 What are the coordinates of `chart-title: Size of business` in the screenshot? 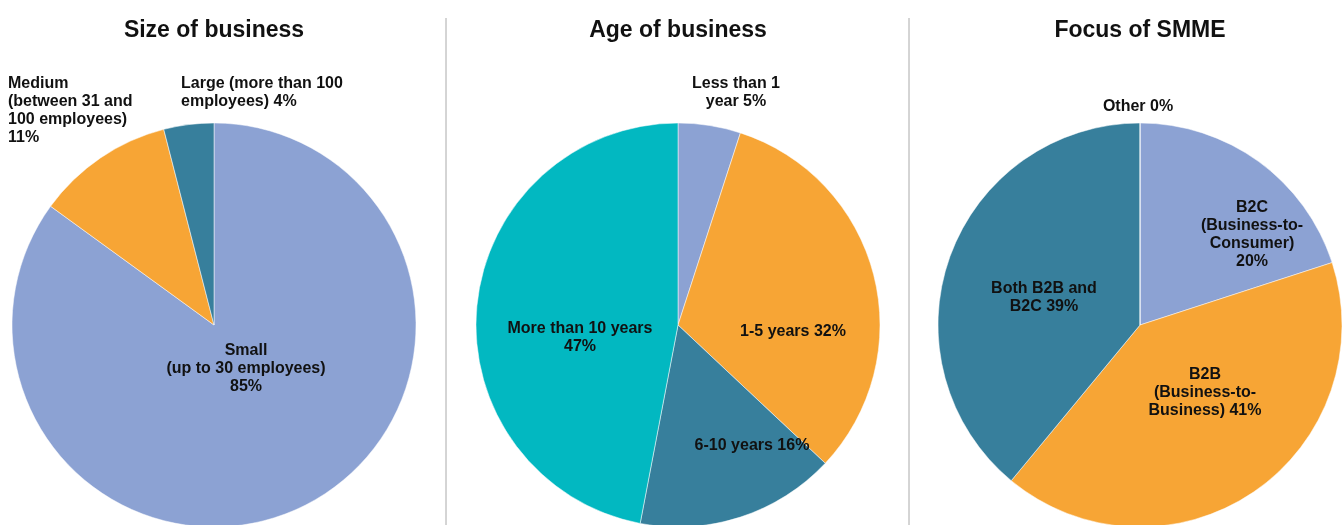 It's located at (214, 29).